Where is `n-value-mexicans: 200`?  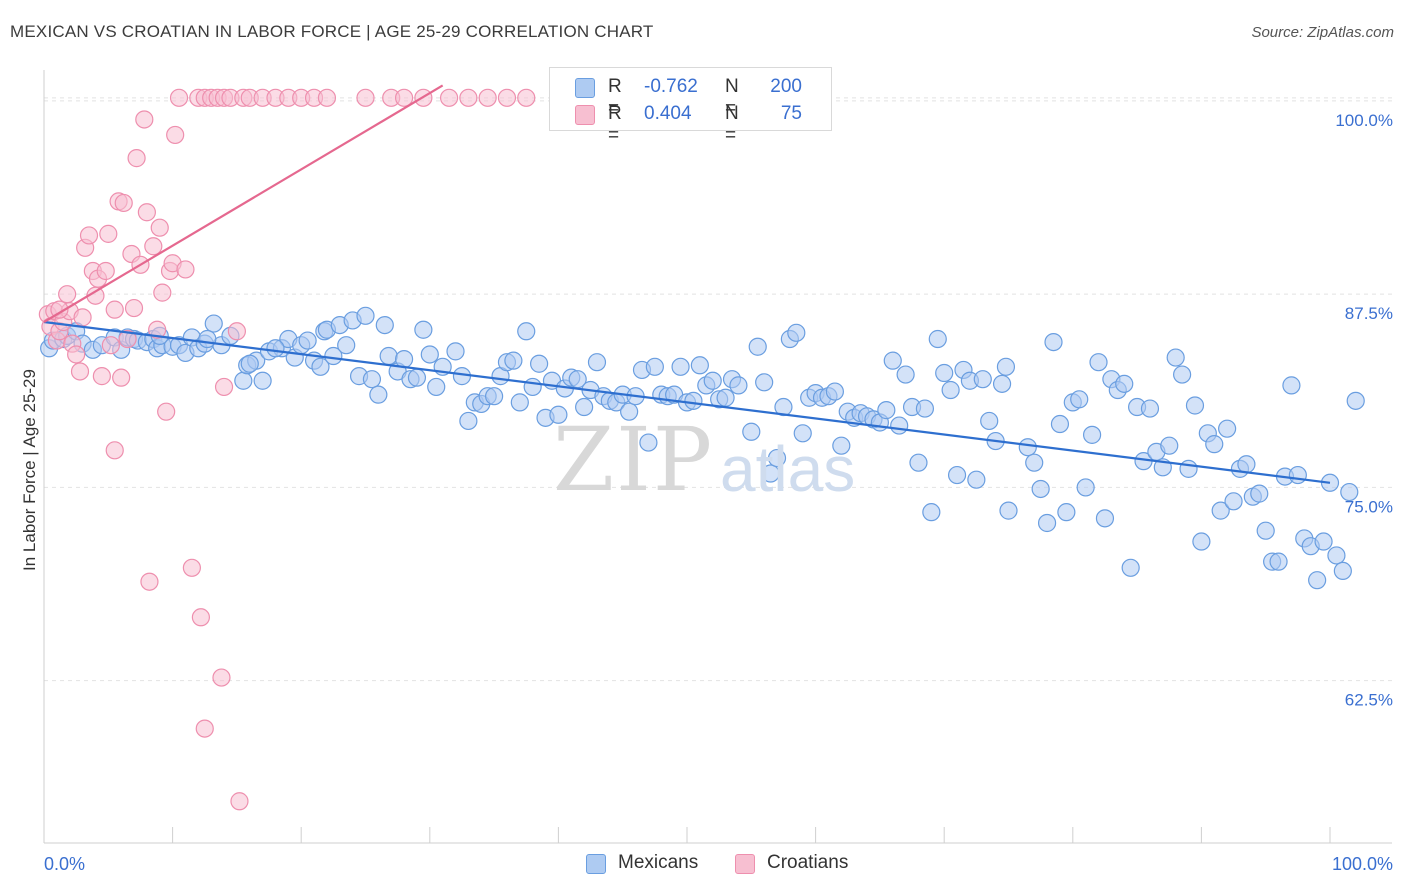
n-value-mexicans: 200 is located at coordinates (786, 86).